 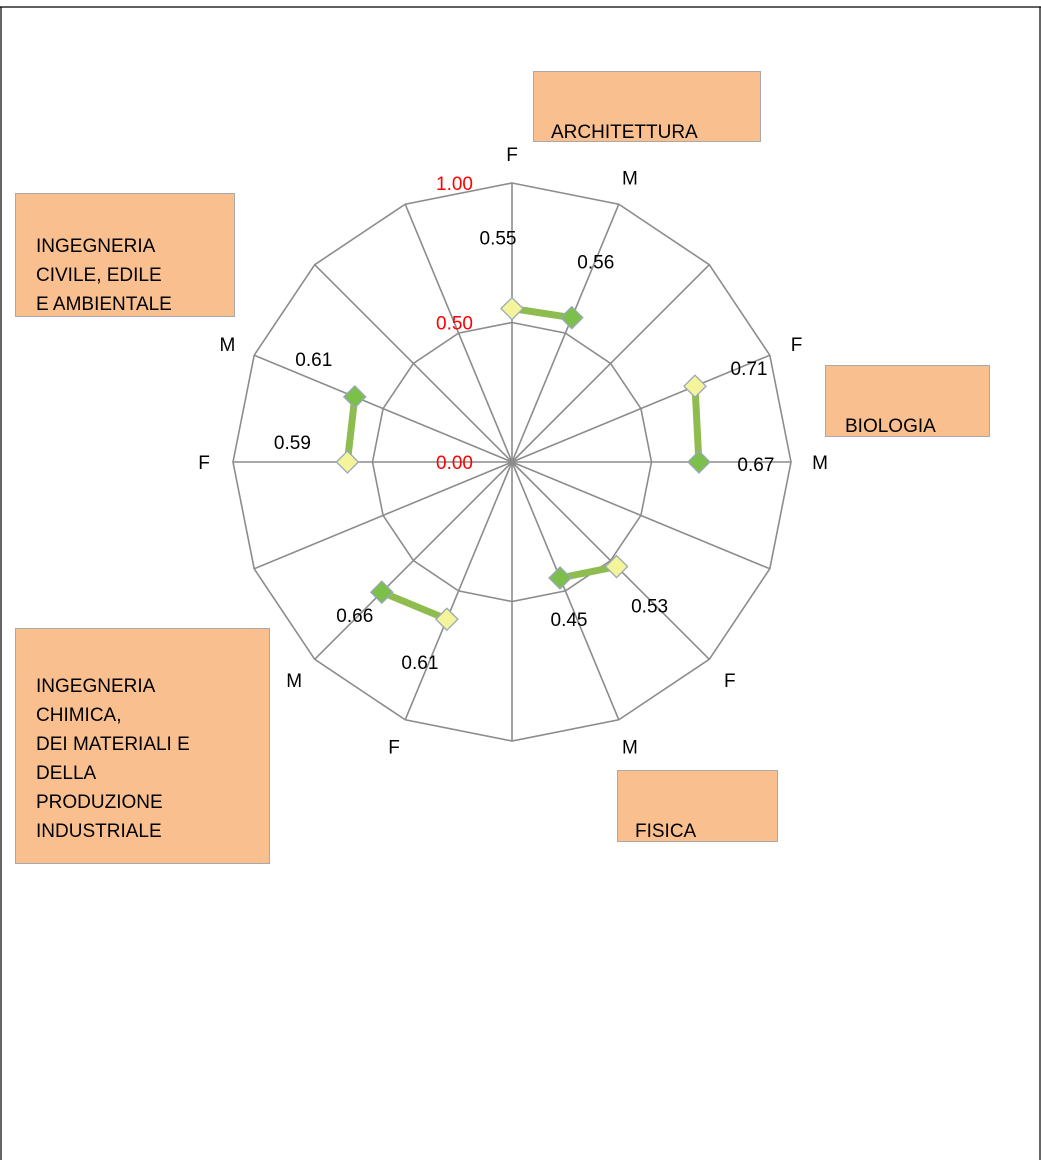 I want to click on data-label-0-0: 0.55, so click(x=498, y=239).